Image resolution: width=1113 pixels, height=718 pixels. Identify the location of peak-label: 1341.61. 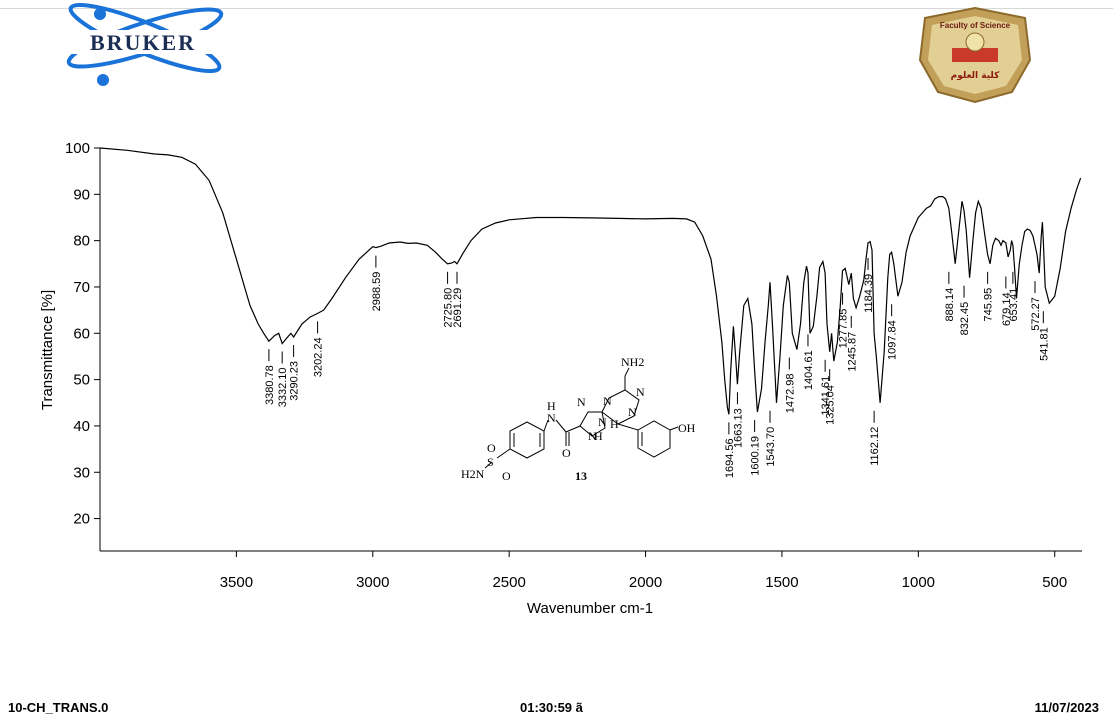
(826, 396).